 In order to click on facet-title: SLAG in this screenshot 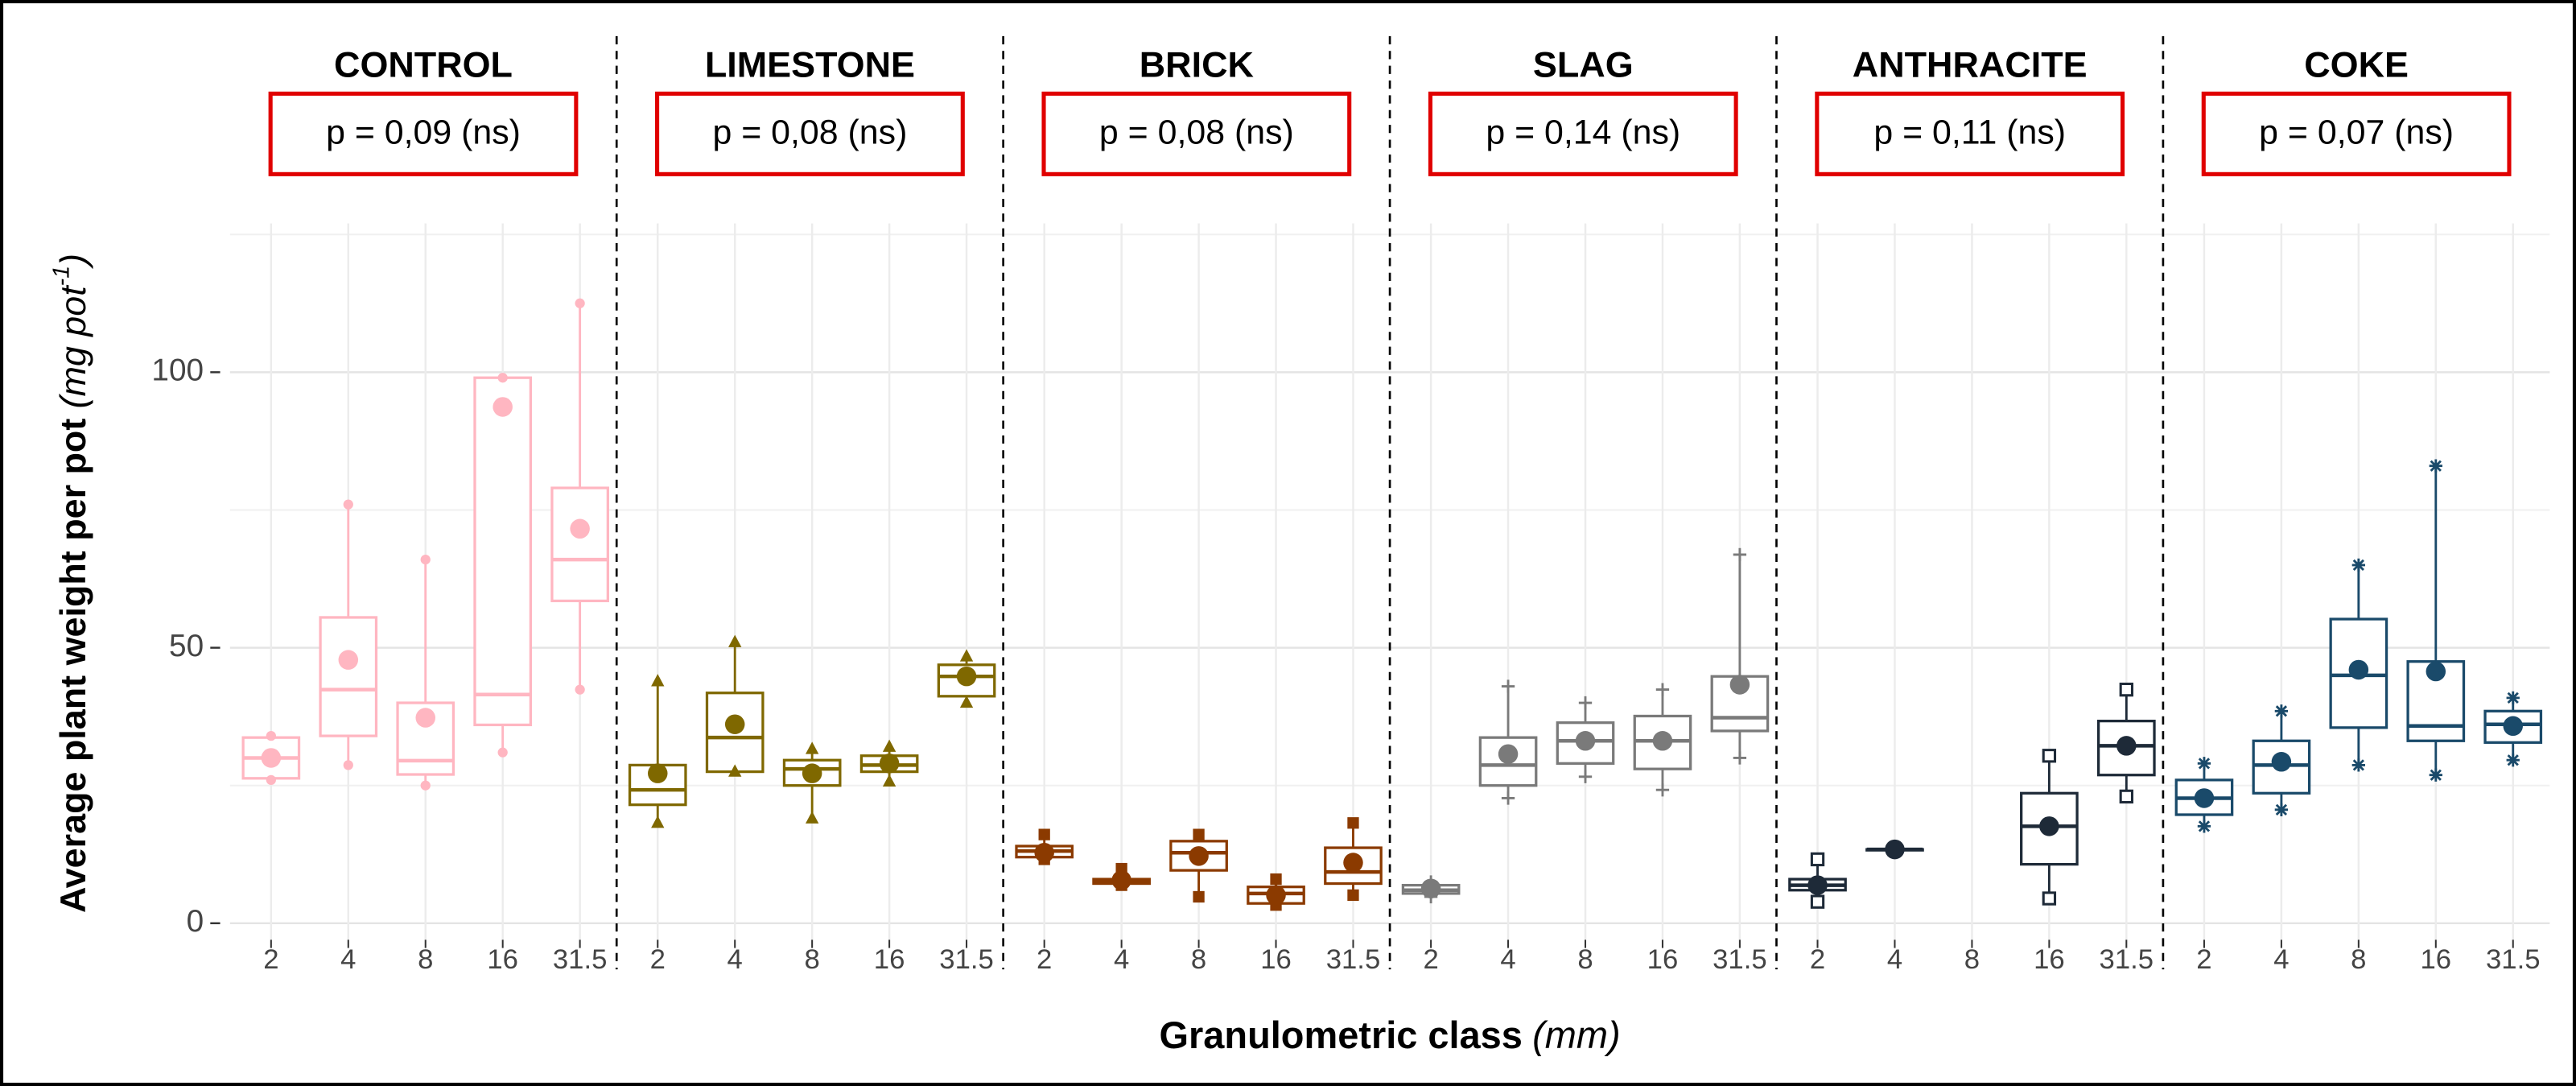, I will do `click(1583, 64)`.